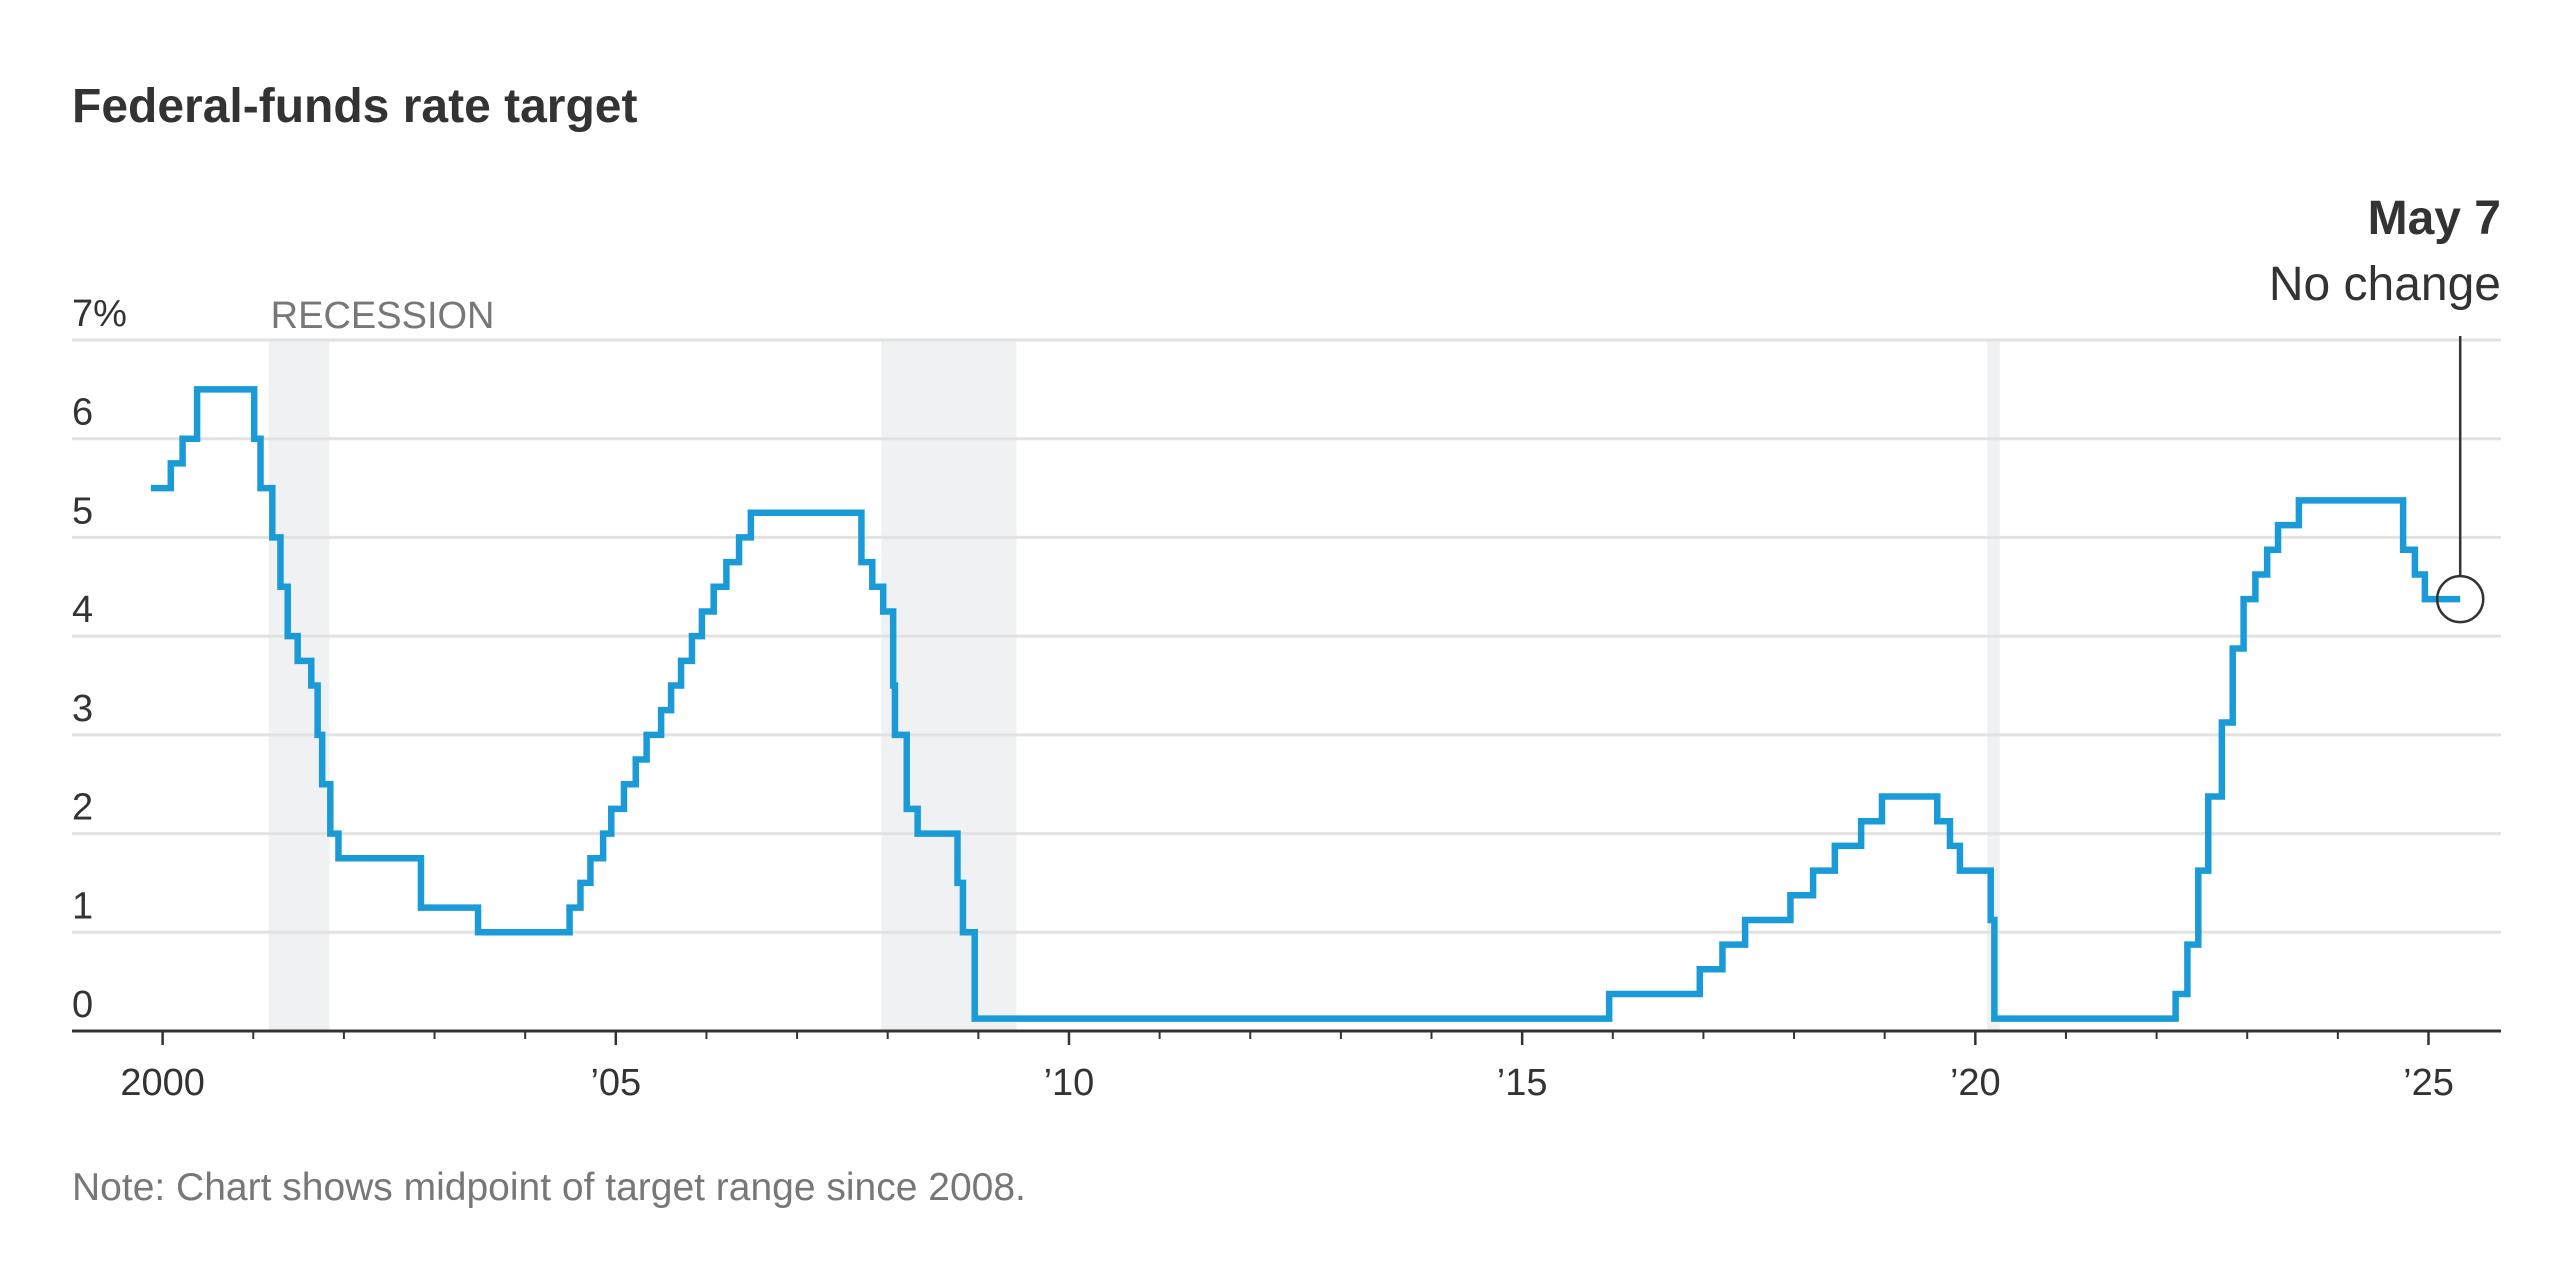  I want to click on annotation-title: May 7, so click(2434, 218).